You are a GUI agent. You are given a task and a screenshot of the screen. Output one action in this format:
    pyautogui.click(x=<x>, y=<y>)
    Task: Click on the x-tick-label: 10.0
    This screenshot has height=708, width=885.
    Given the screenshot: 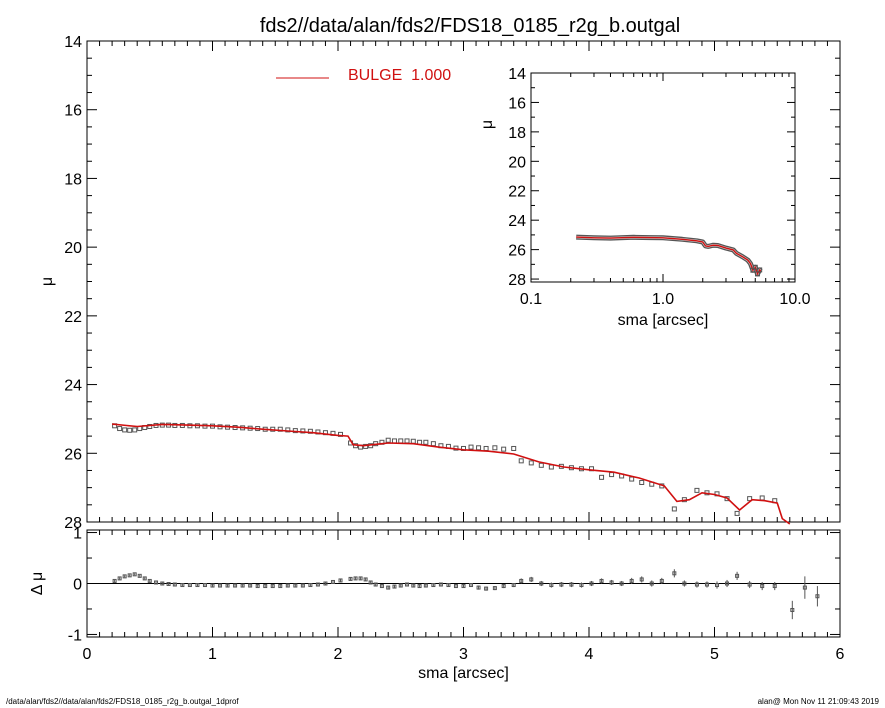 What is the action you would take?
    pyautogui.click(x=794, y=299)
    